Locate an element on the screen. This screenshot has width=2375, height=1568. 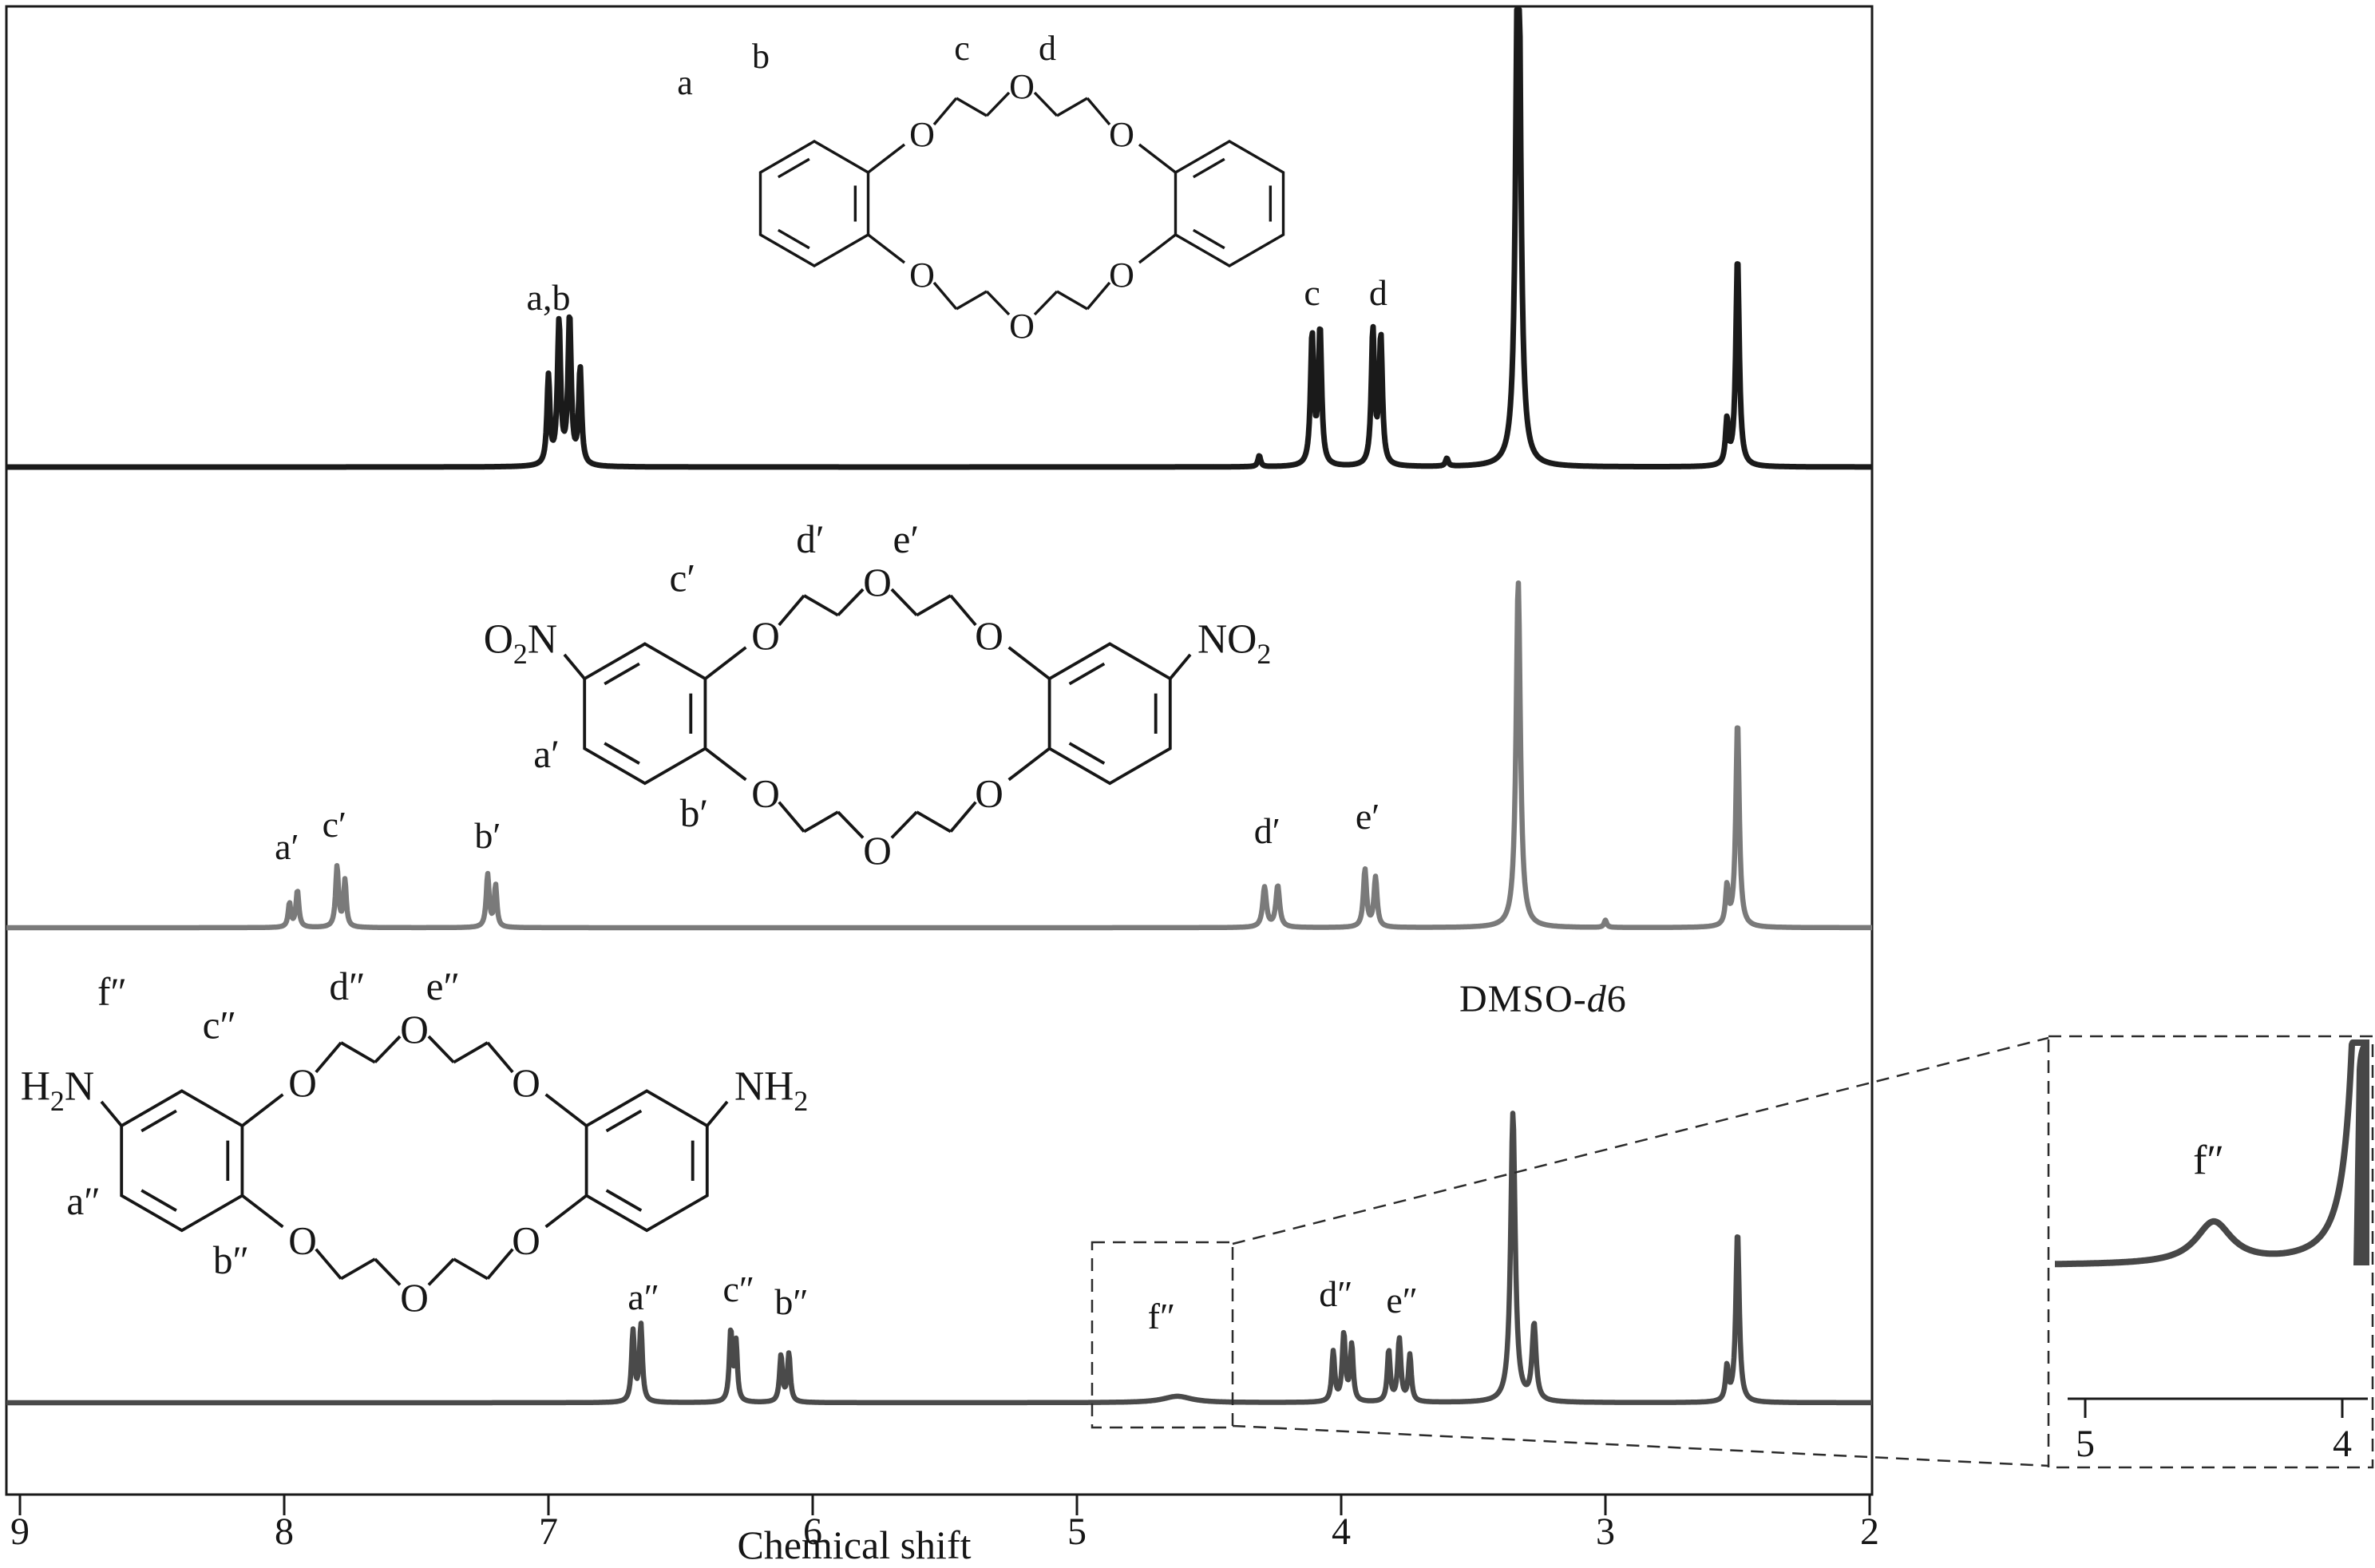
proton-label-chain-b: e″ is located at coordinates (443, 986).